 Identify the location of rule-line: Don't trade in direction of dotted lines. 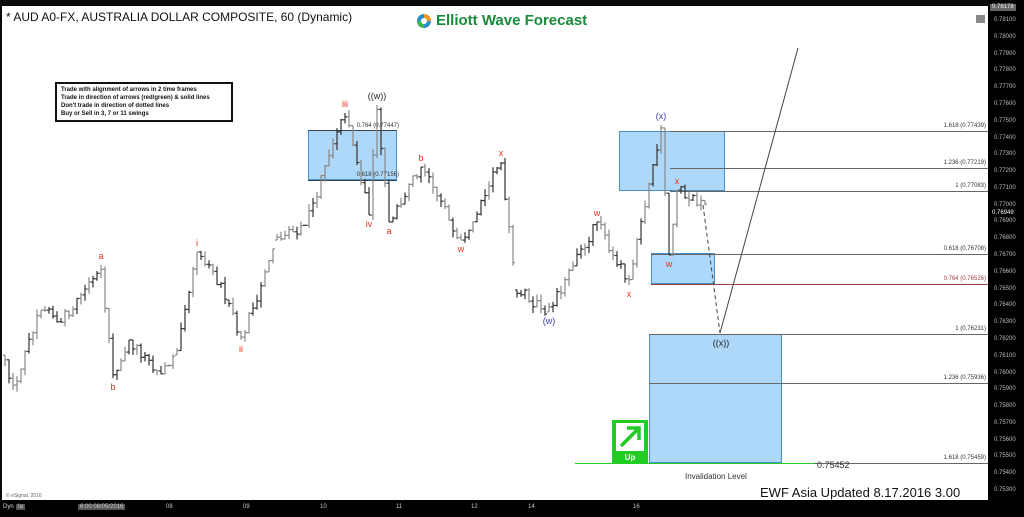
(115, 106).